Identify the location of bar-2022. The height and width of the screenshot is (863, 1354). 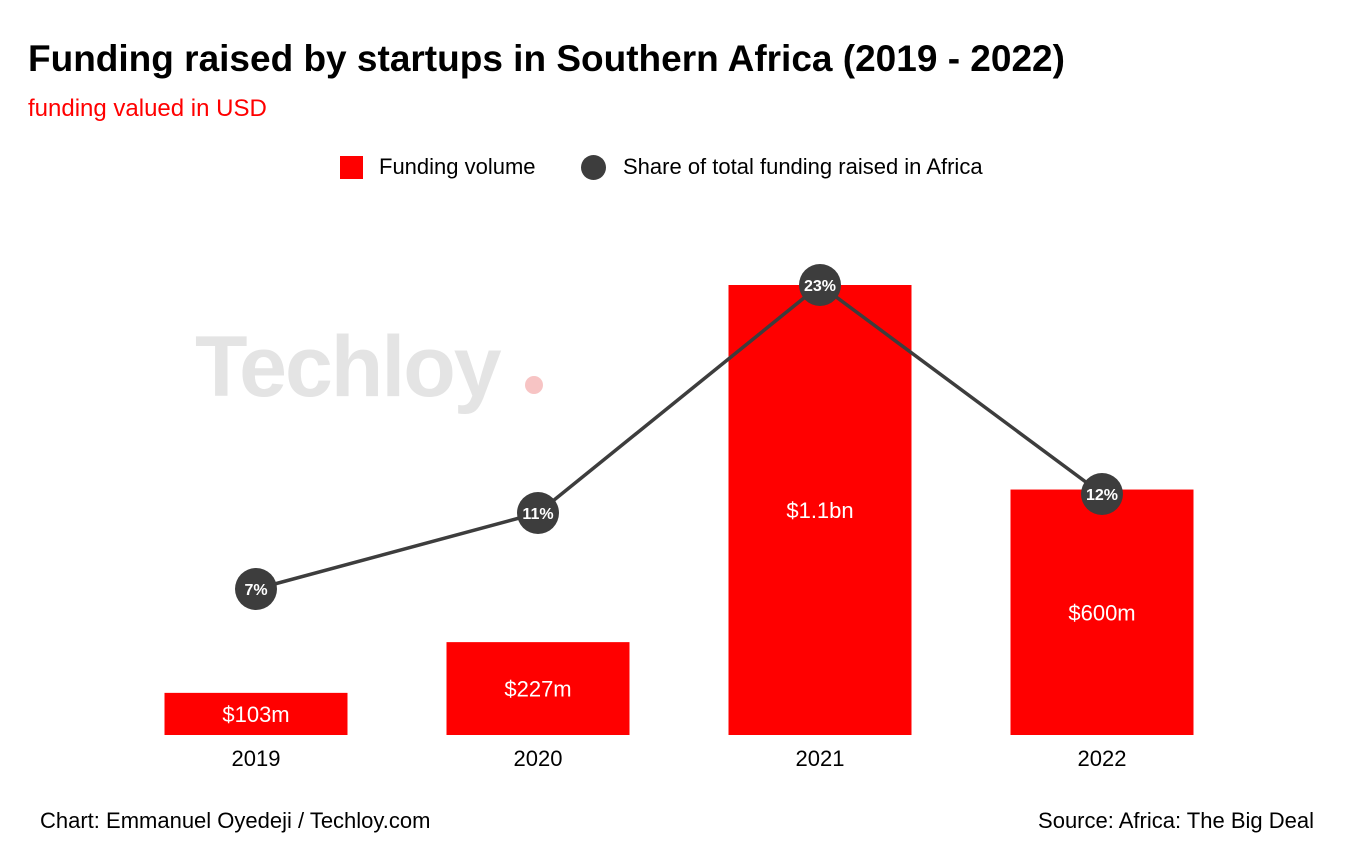
(1102, 612).